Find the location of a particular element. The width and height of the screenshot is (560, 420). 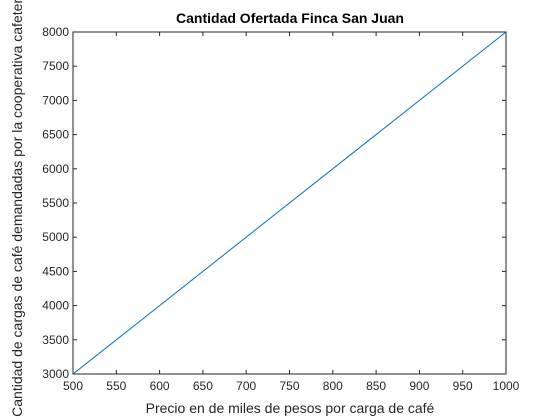

x-tick-label: 750 is located at coordinates (289, 386).